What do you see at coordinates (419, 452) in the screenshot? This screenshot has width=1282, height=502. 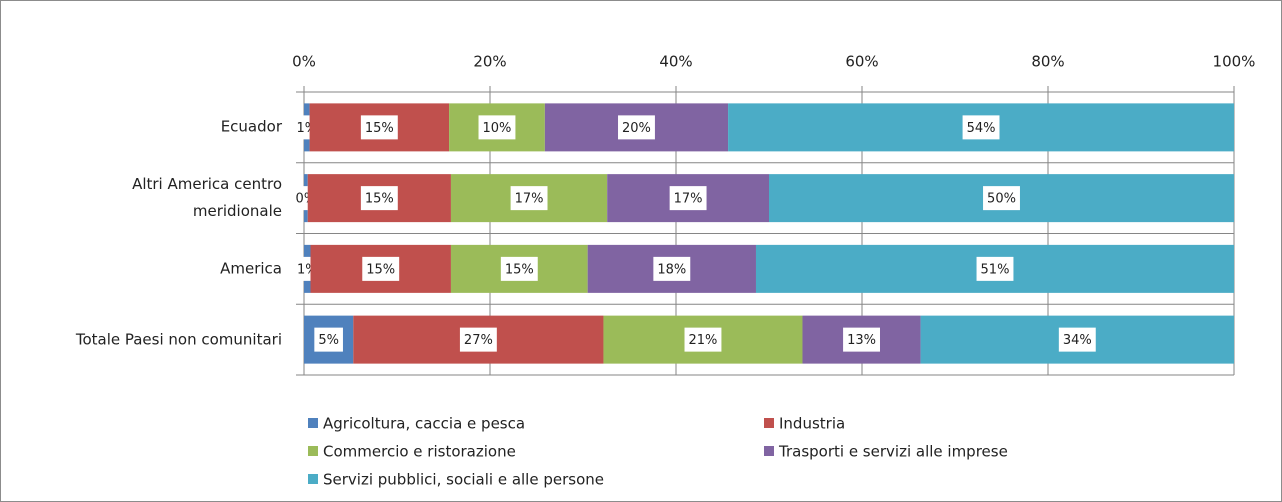 I see `legend-label: Commercio e ristorazione` at bounding box center [419, 452].